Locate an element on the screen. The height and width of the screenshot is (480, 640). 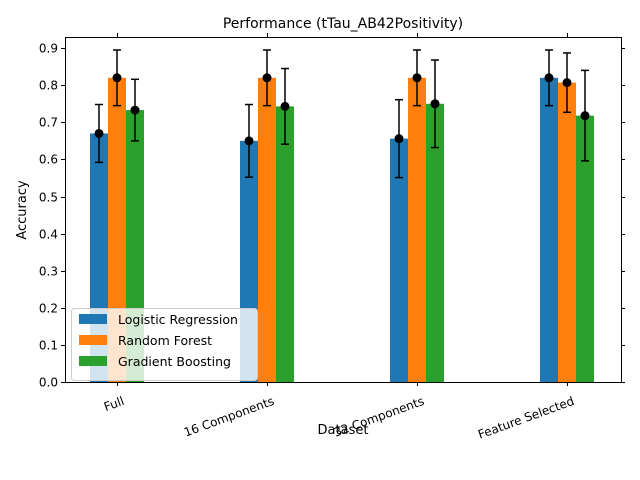
y-axis-label: Accuracy is located at coordinates (22, 210).